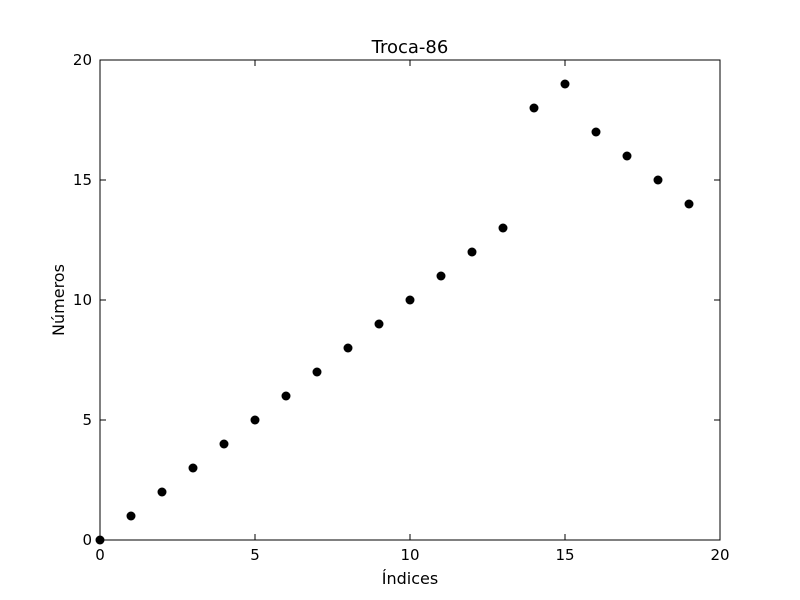 The image size is (800, 600). Describe the element at coordinates (409, 555) in the screenshot. I see `x-tick-label-2: 10` at that location.